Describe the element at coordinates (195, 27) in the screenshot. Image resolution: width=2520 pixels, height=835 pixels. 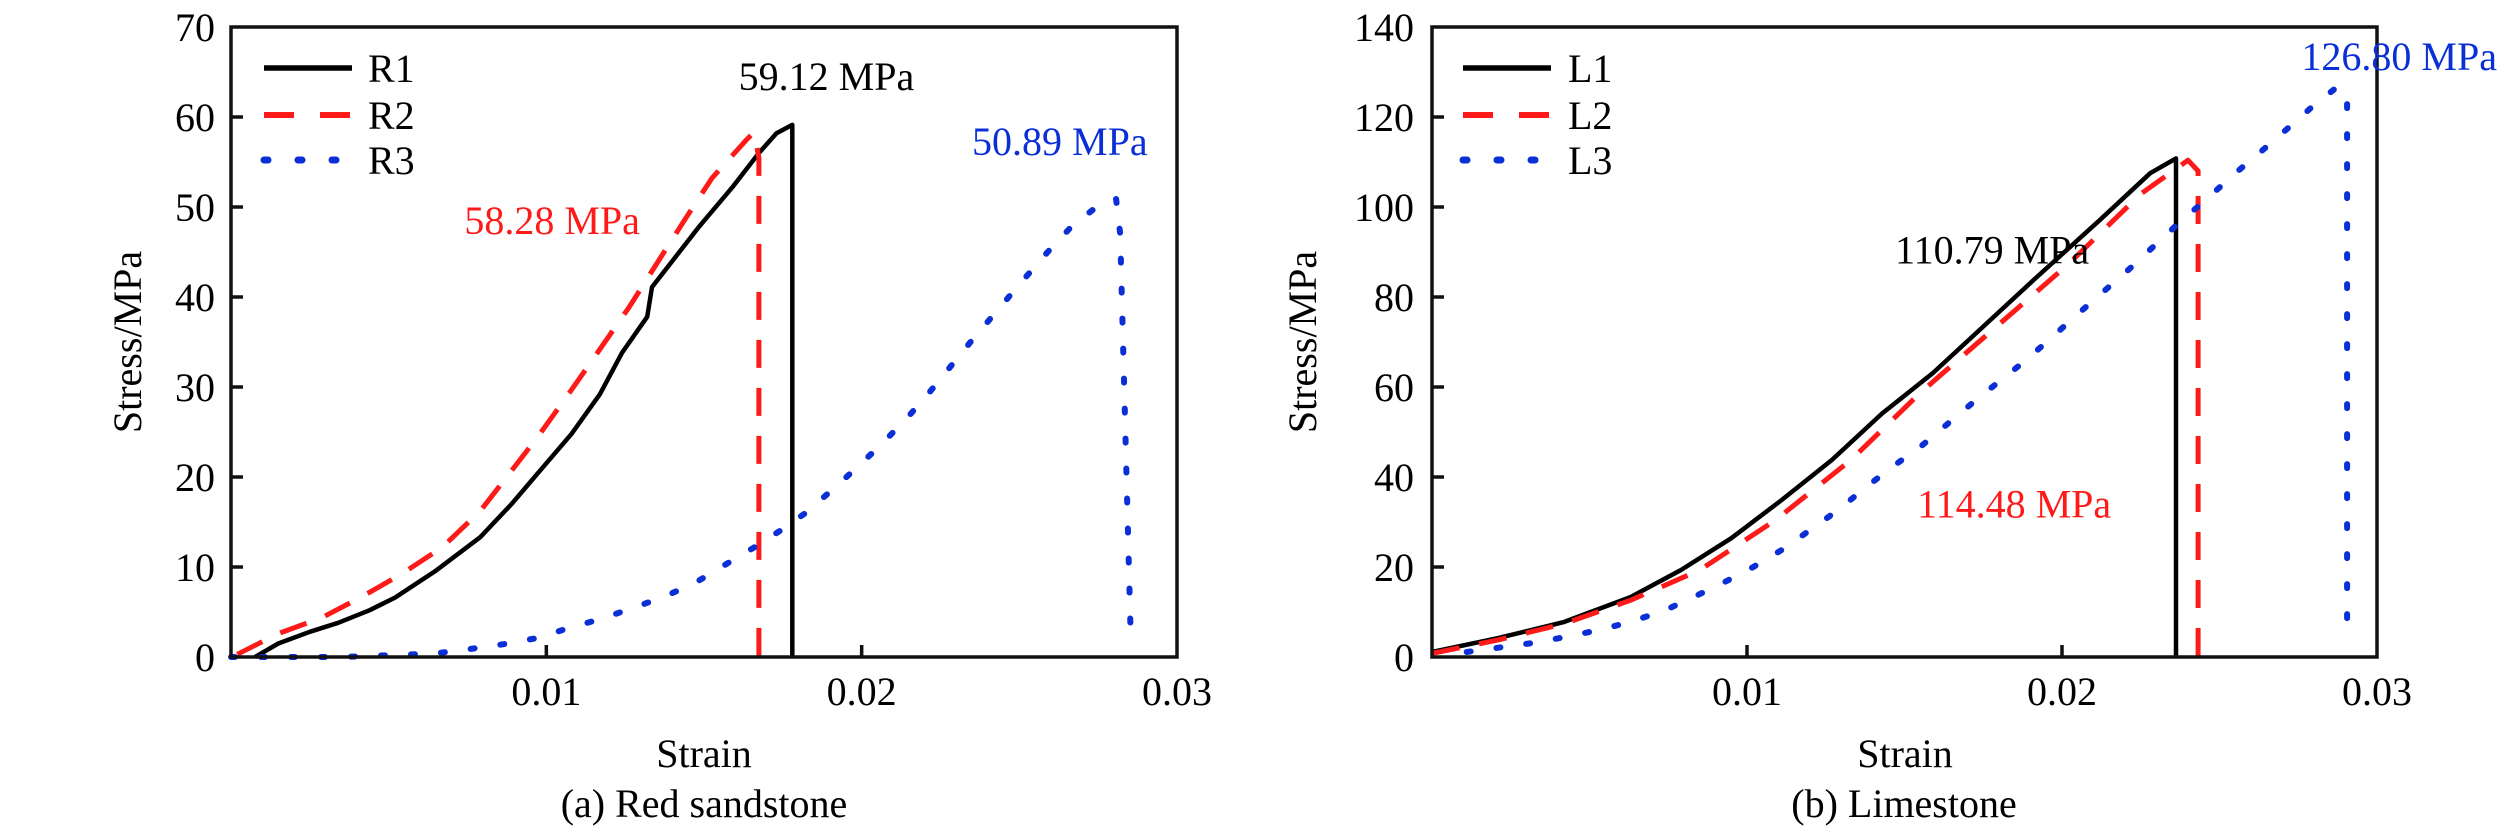
I see `y-tick-label: 70` at that location.